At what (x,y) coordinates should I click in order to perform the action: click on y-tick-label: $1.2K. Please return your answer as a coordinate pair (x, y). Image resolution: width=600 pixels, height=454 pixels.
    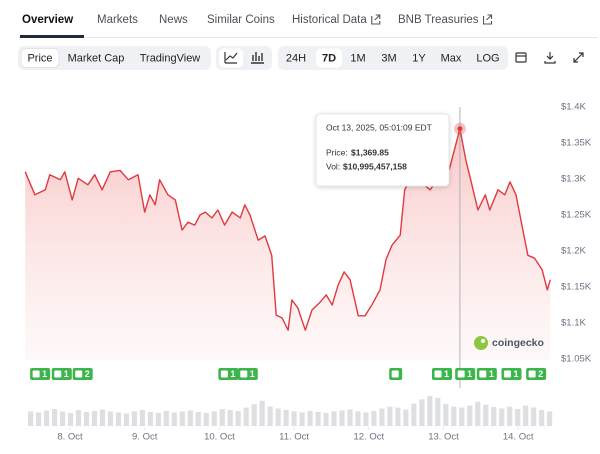
    Looking at the image, I should click on (573, 251).